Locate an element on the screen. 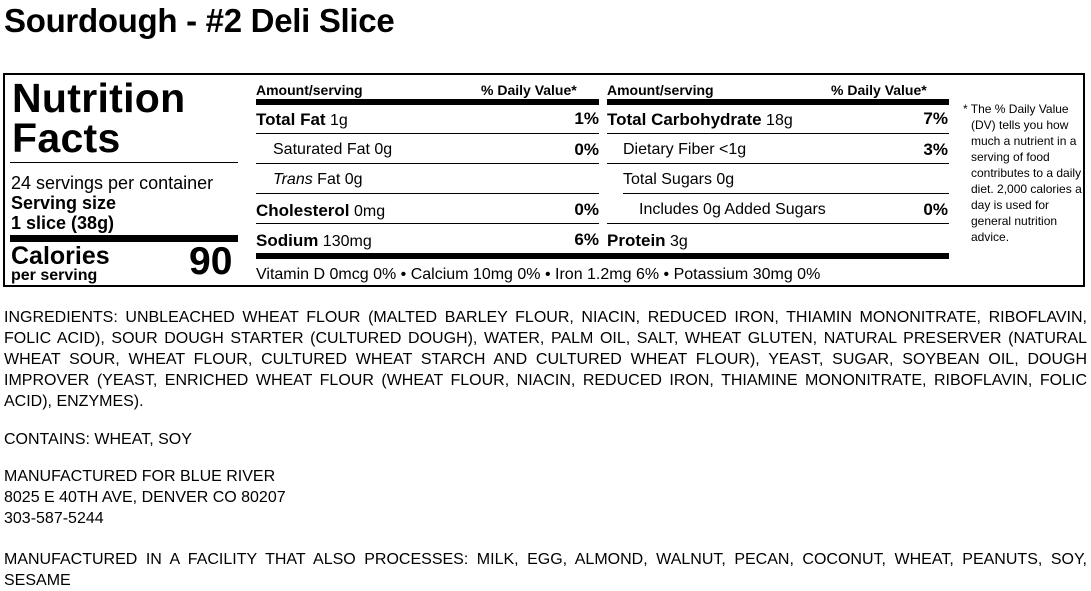 The height and width of the screenshot is (591, 1091). sodium-dv: 6% is located at coordinates (586, 239).